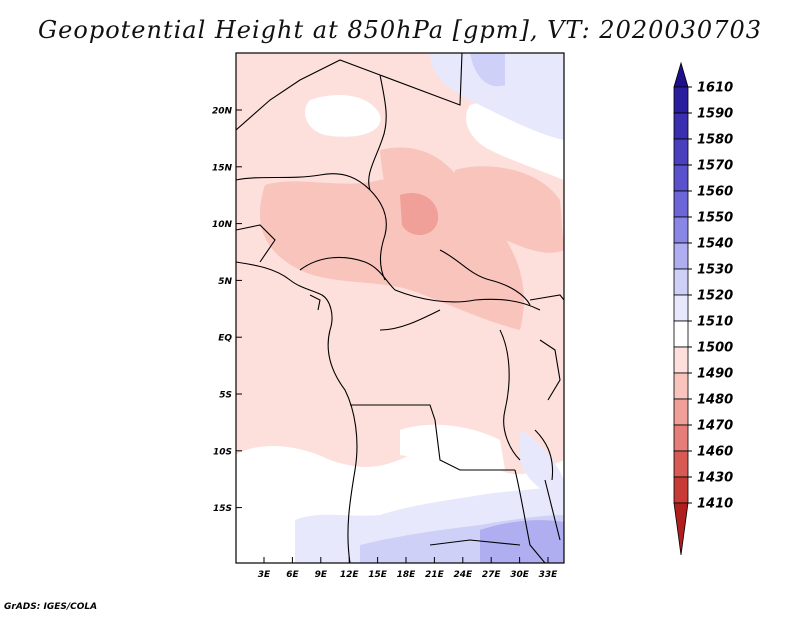  I want to click on lat-label: 20N, so click(222, 112).